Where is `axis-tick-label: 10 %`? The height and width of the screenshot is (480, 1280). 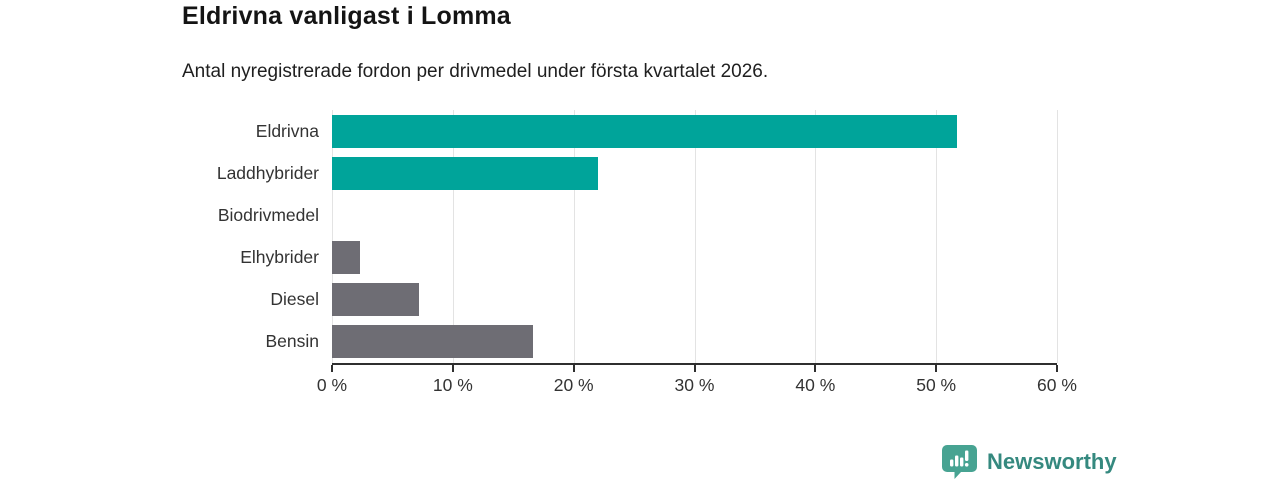
axis-tick-label: 10 % is located at coordinates (452, 385).